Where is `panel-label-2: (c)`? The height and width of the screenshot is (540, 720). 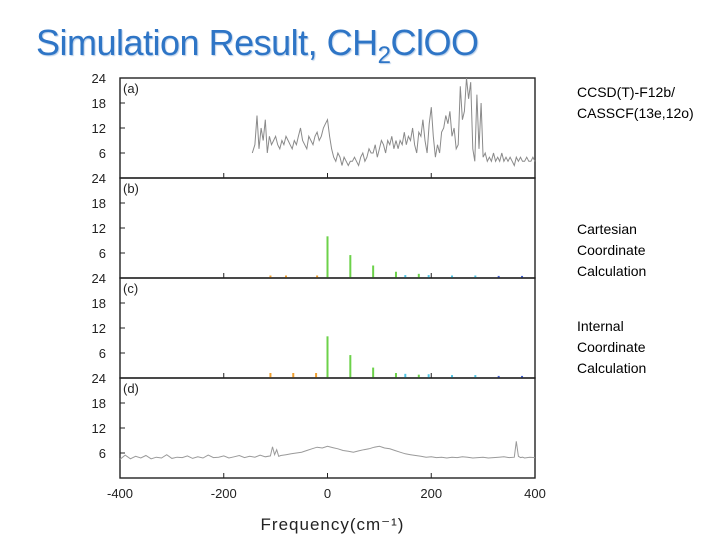 panel-label-2: (c) is located at coordinates (130, 288).